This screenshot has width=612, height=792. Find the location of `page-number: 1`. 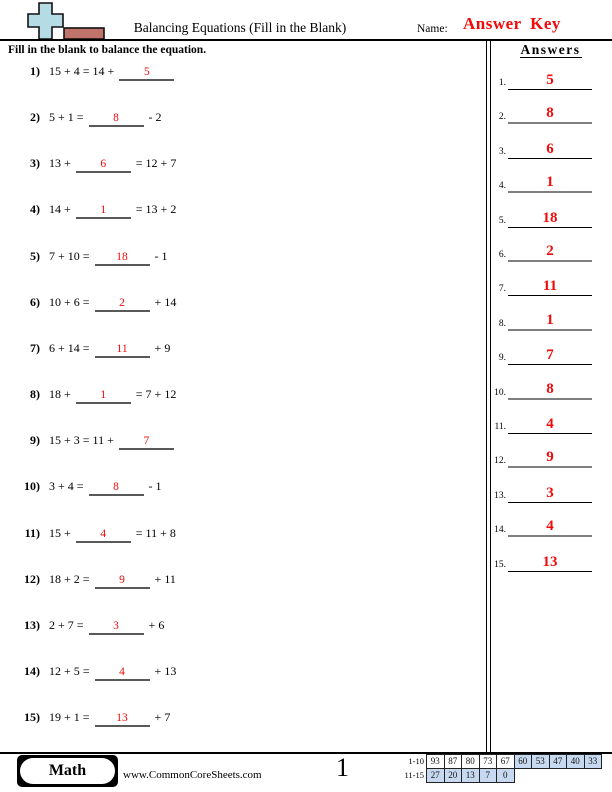

page-number: 1 is located at coordinates (342, 767).